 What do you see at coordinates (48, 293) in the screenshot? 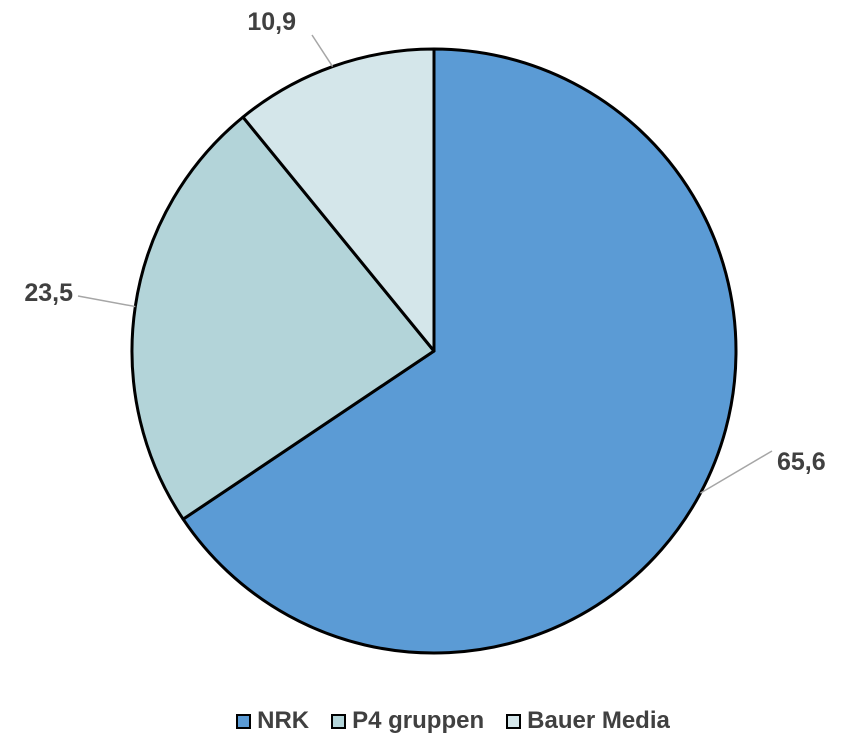
I see `data-label-p4-gruppen: 23,5` at bounding box center [48, 293].